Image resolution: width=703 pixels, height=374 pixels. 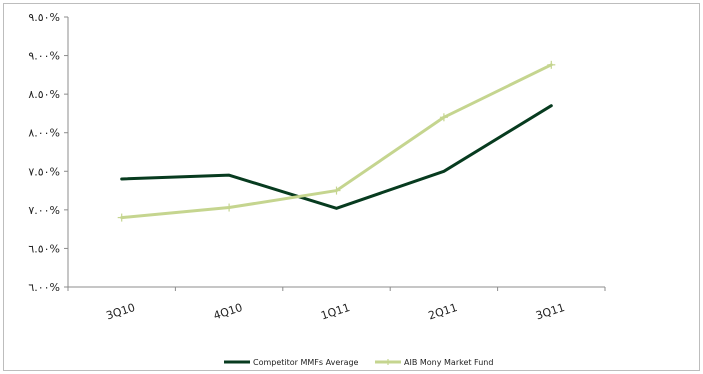 I want to click on legend-label: AIB Mony Market Fund, so click(x=448, y=362).